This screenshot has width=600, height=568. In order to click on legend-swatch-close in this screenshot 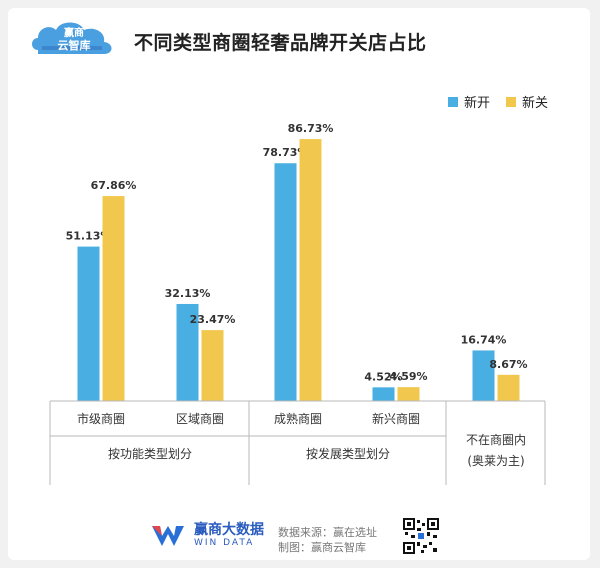, I will do `click(511, 101)`.